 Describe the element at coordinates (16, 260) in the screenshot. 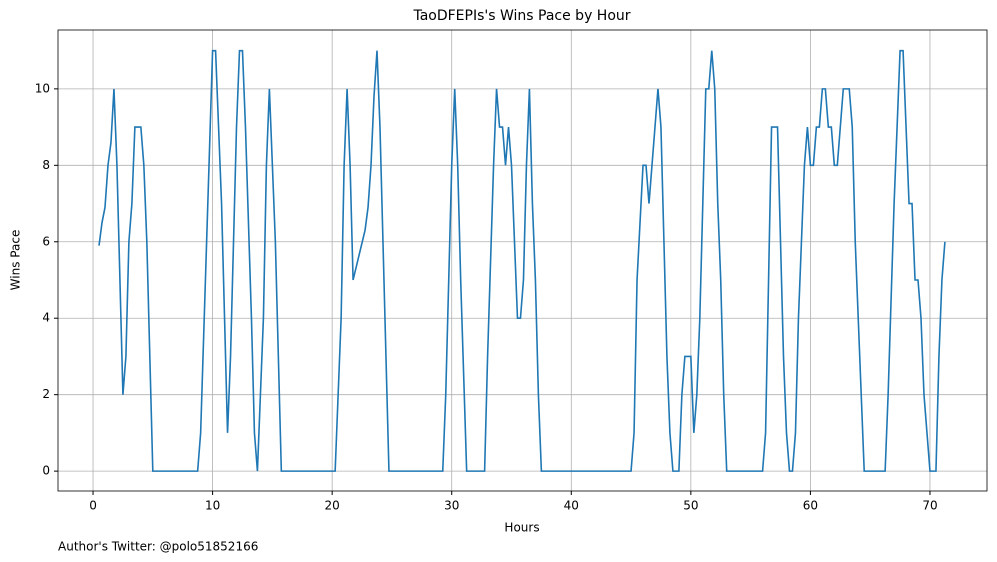

I see `y-axis-label: Wins Pace` at that location.